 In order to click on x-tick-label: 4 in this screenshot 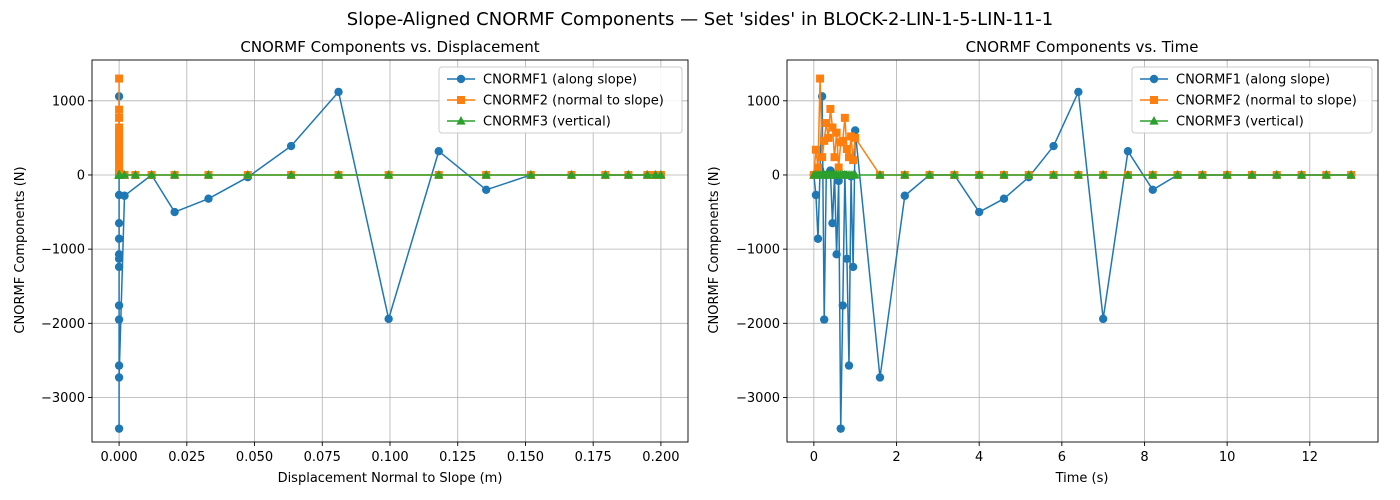, I will do `click(979, 457)`.